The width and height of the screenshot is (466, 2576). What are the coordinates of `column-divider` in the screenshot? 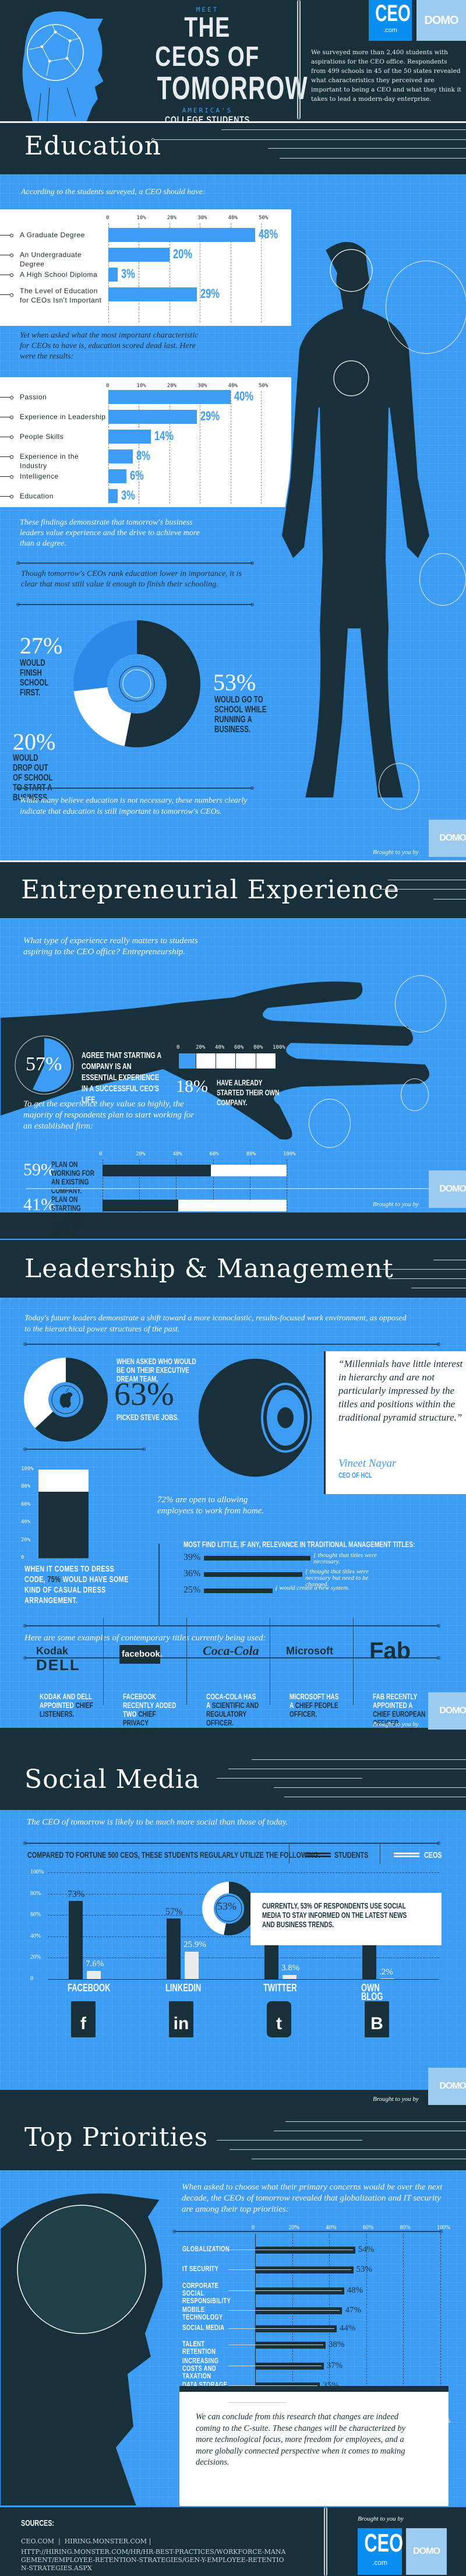 It's located at (353, 1661).